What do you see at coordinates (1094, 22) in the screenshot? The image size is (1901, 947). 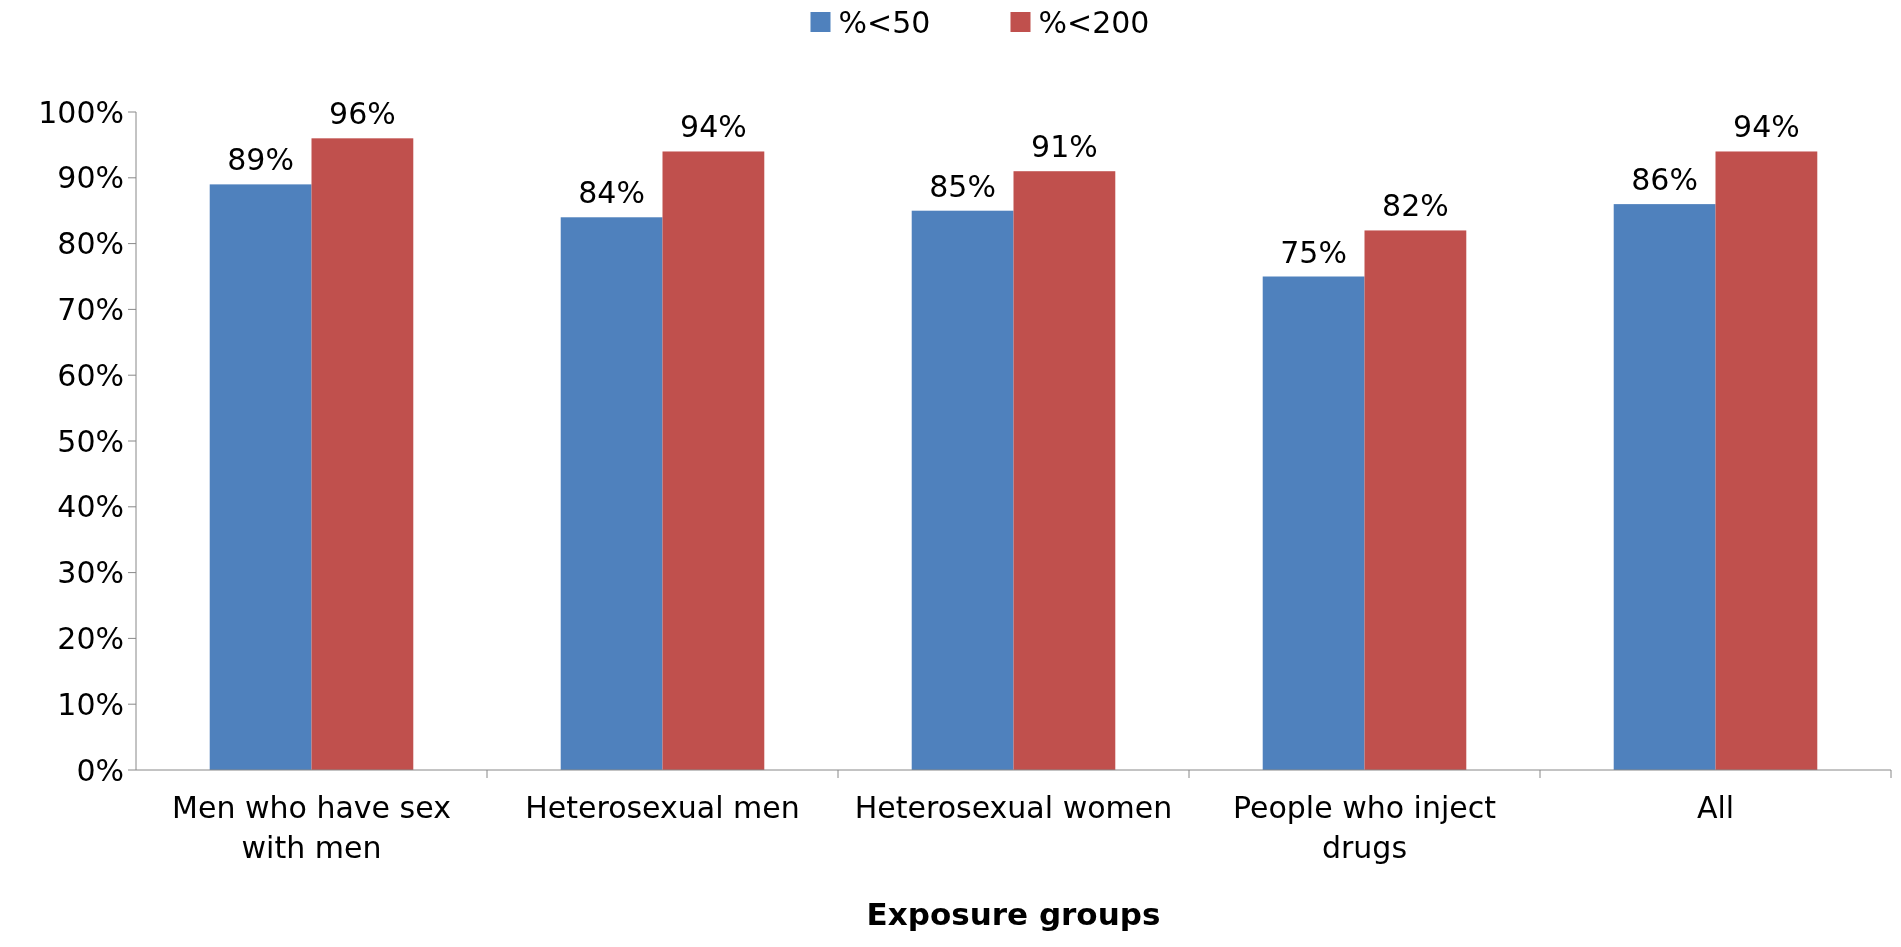 I see `legend-label: %<200` at bounding box center [1094, 22].